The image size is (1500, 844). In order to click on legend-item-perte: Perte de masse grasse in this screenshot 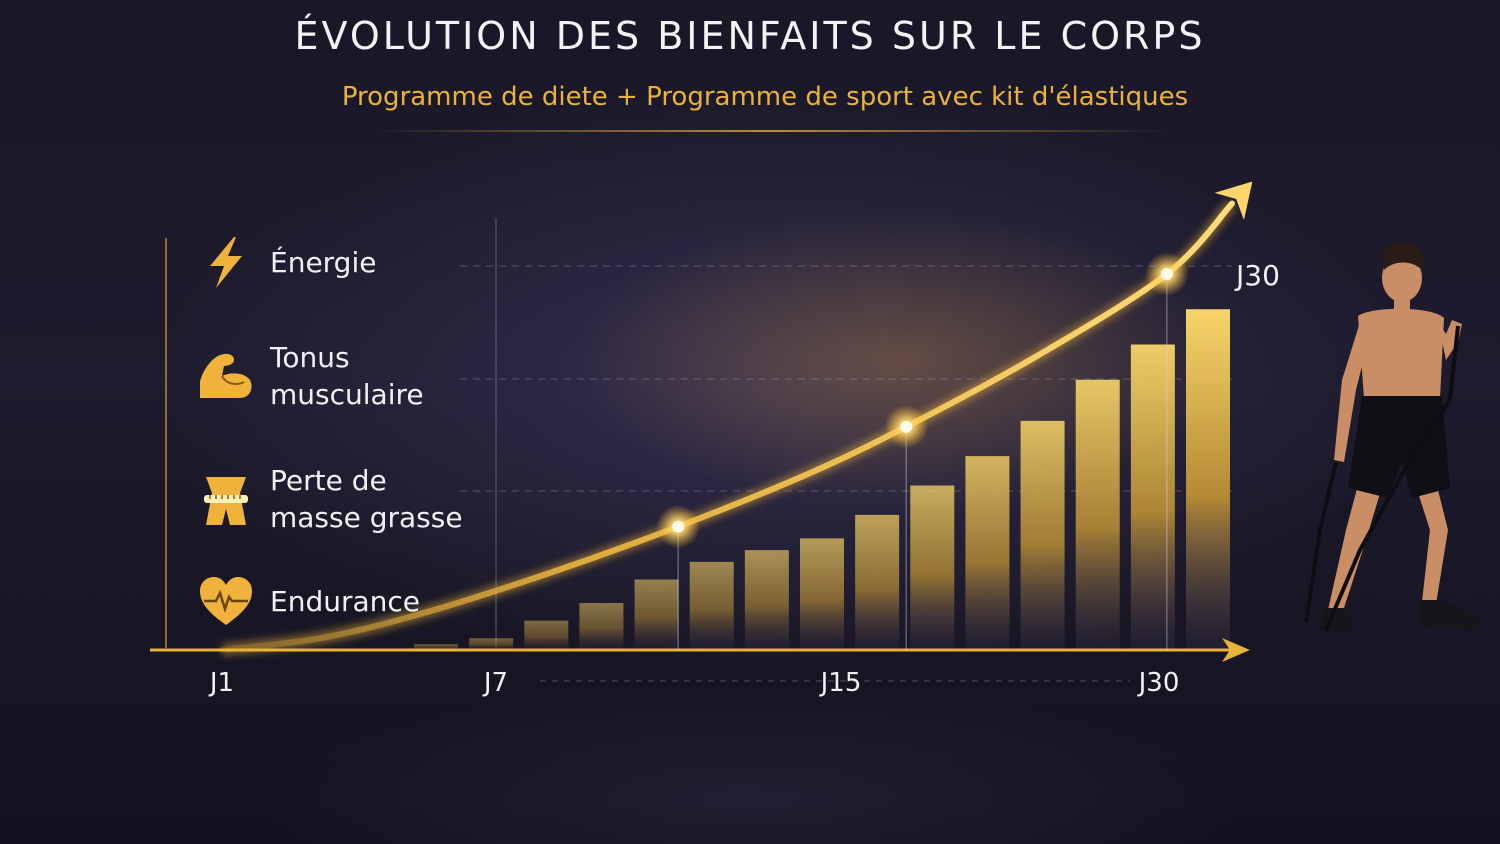, I will do `click(329, 499)`.